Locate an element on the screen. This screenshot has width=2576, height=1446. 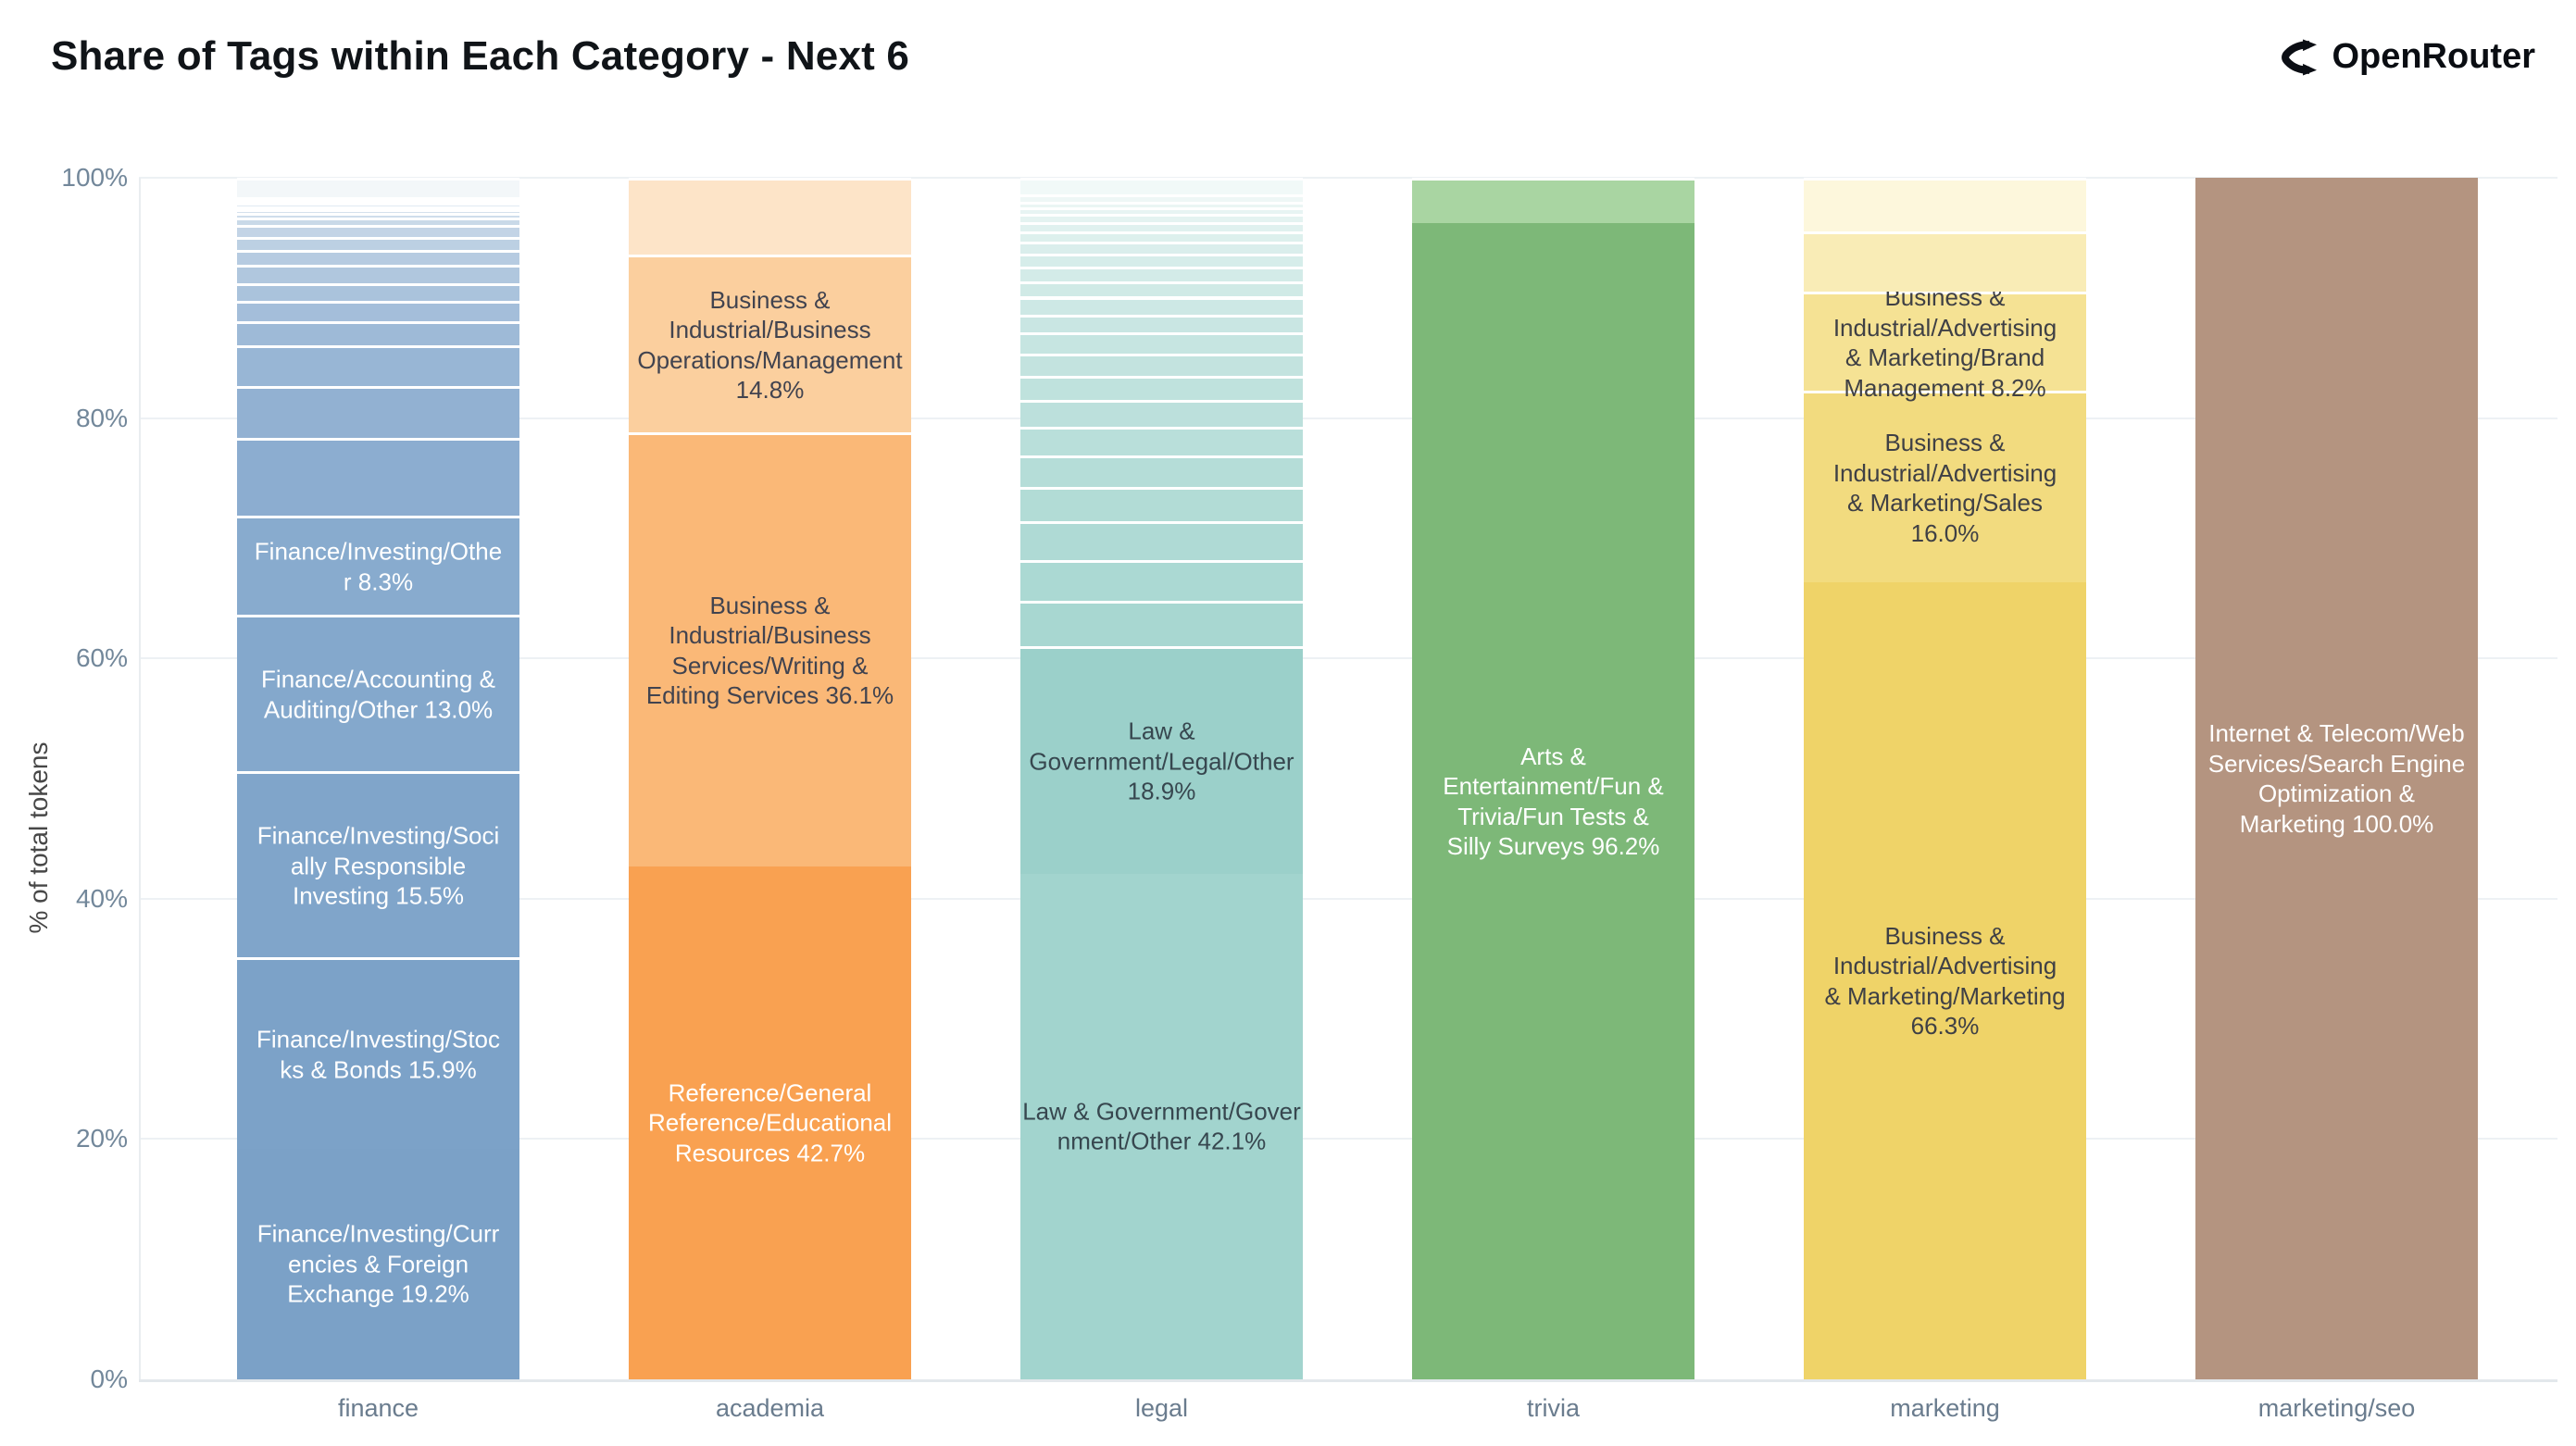
openrouter-logo: OpenRouter is located at coordinates (2404, 57).